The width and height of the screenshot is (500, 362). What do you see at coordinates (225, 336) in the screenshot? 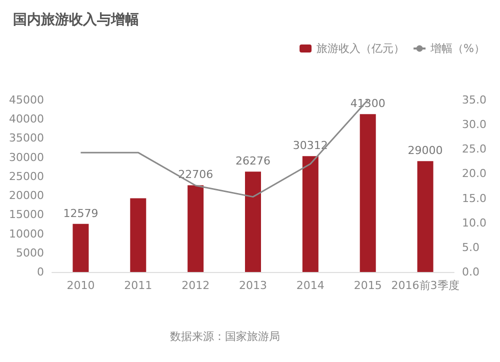
I see `source-note: 数据来源：国家旅游局` at bounding box center [225, 336].